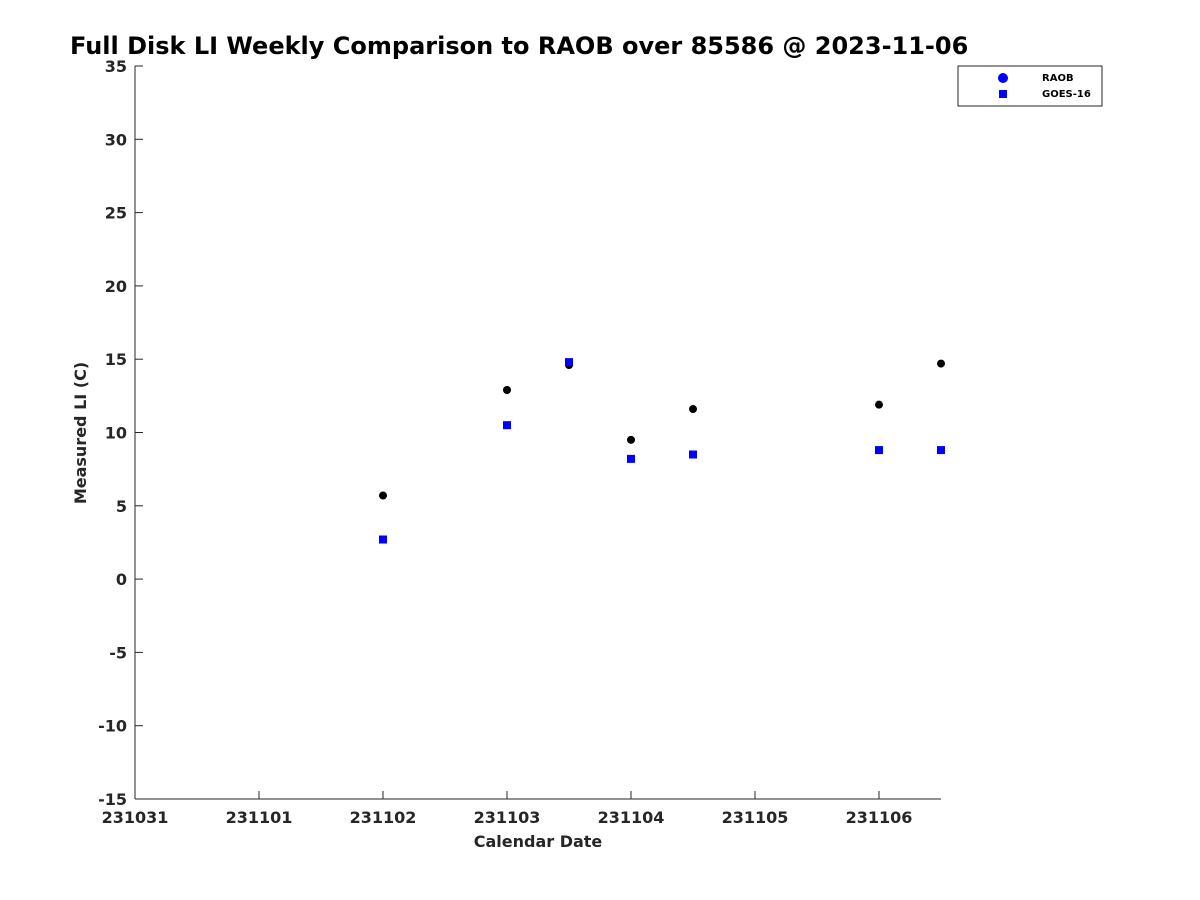 This screenshot has height=900, width=1200. I want to click on x-tick-label: 231103, so click(507, 817).